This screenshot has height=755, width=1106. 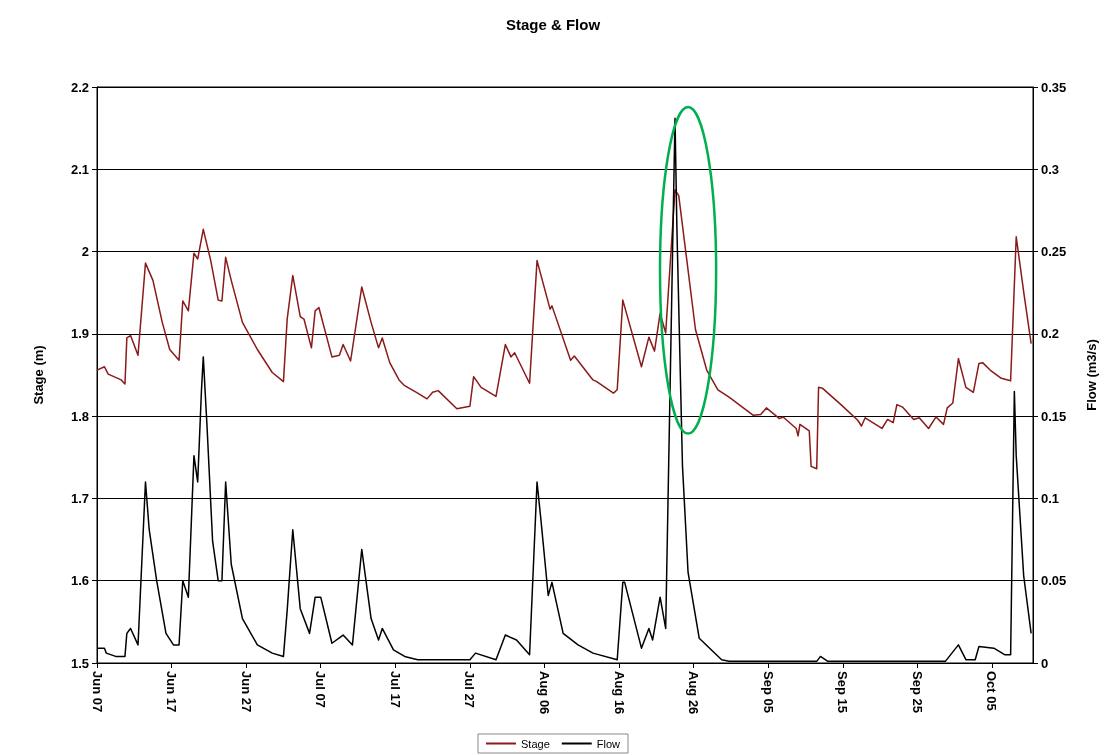 I want to click on y-tick-label: 2.2, so click(x=79, y=87).